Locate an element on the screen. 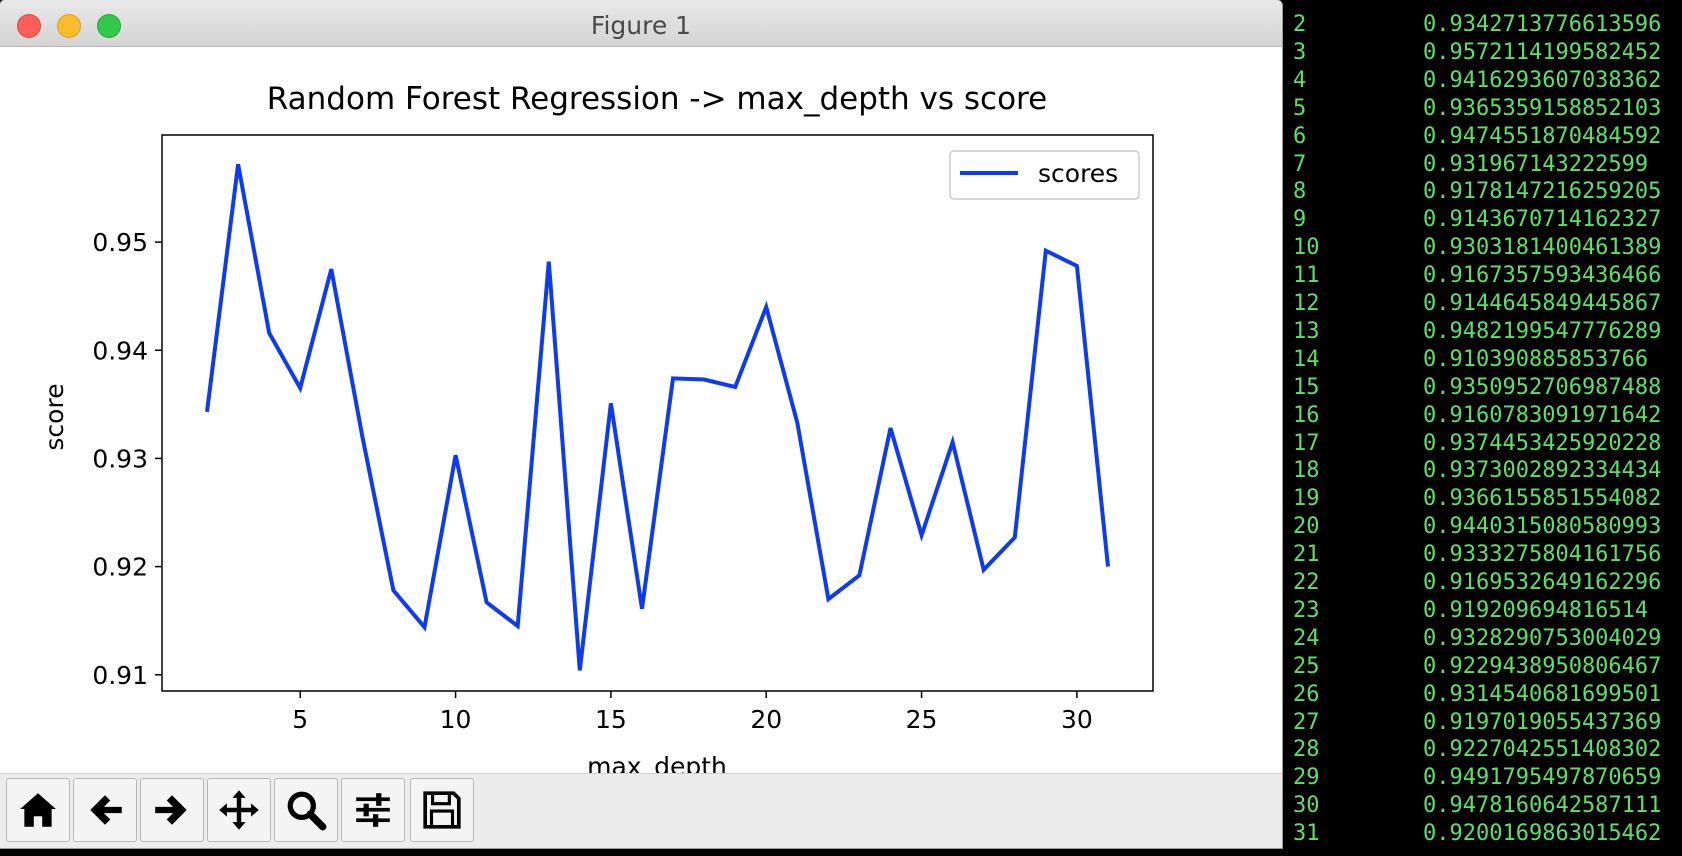 The height and width of the screenshot is (856, 1682). terminal-score: 0.9328290753004029 is located at coordinates (1542, 638).